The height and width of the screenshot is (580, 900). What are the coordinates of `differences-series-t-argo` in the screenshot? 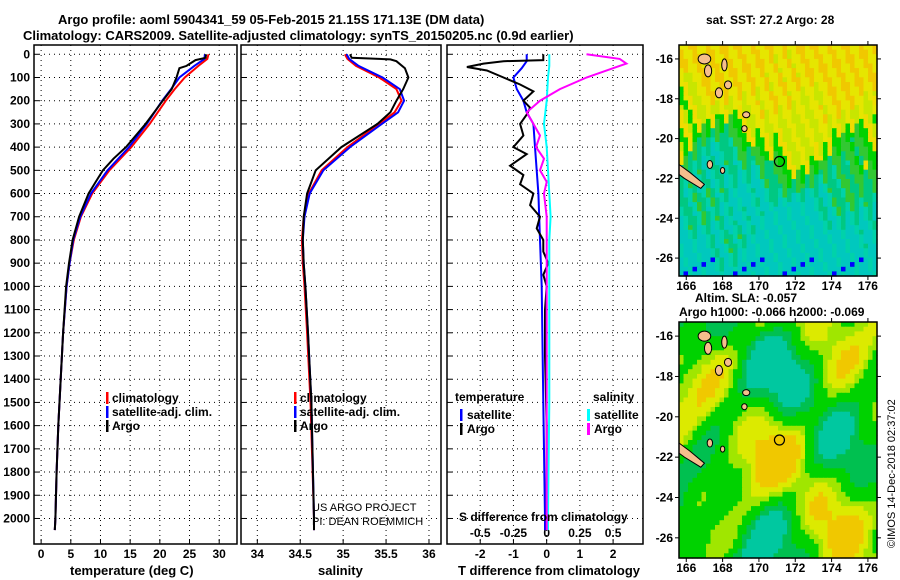 It's located at (508, 292).